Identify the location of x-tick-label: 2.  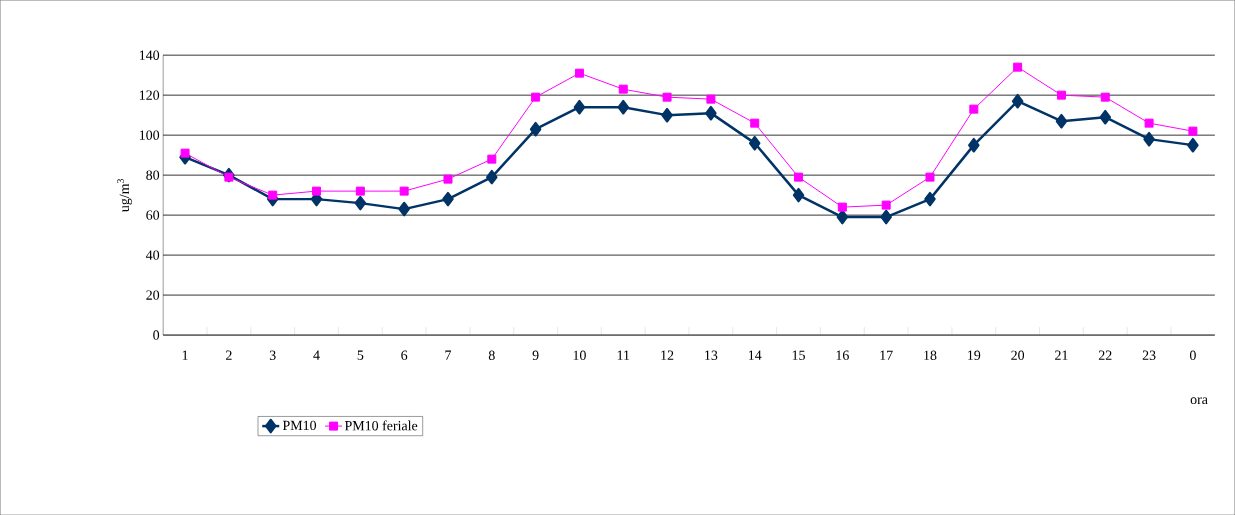
(229, 355).